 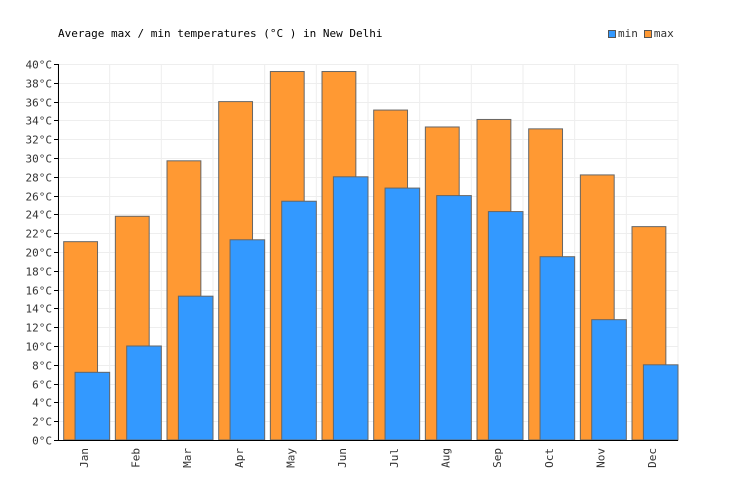 I want to click on y-tick-label: 30°C, so click(x=39, y=159).